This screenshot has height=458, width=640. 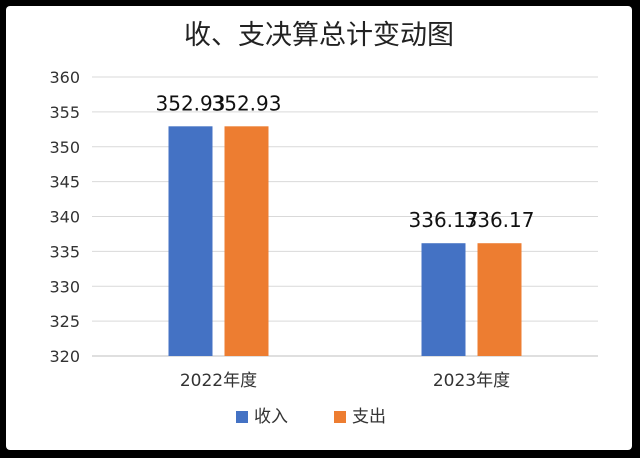 I want to click on x-category-label: 2023年度, so click(x=471, y=381).